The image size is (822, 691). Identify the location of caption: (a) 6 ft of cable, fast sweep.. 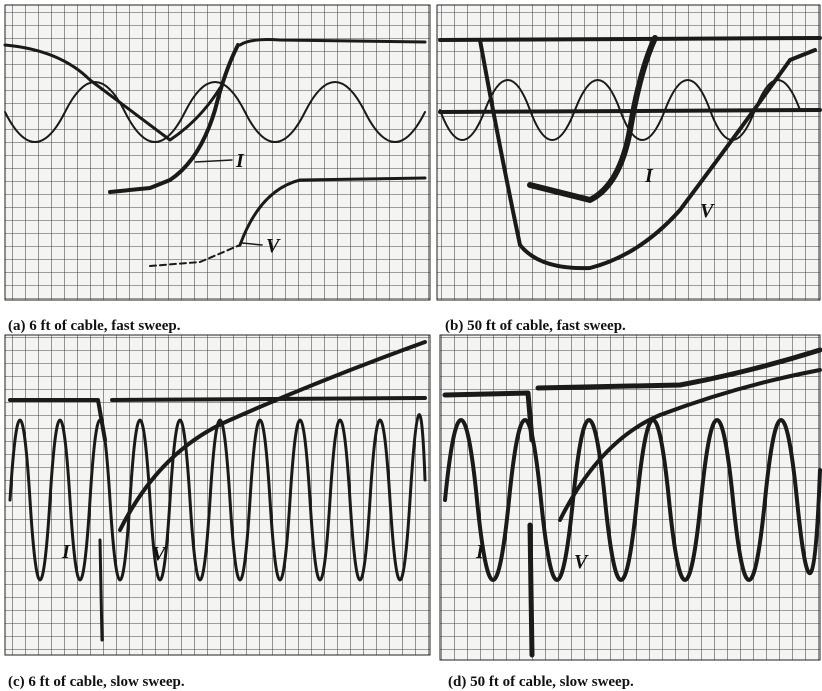
(94, 326).